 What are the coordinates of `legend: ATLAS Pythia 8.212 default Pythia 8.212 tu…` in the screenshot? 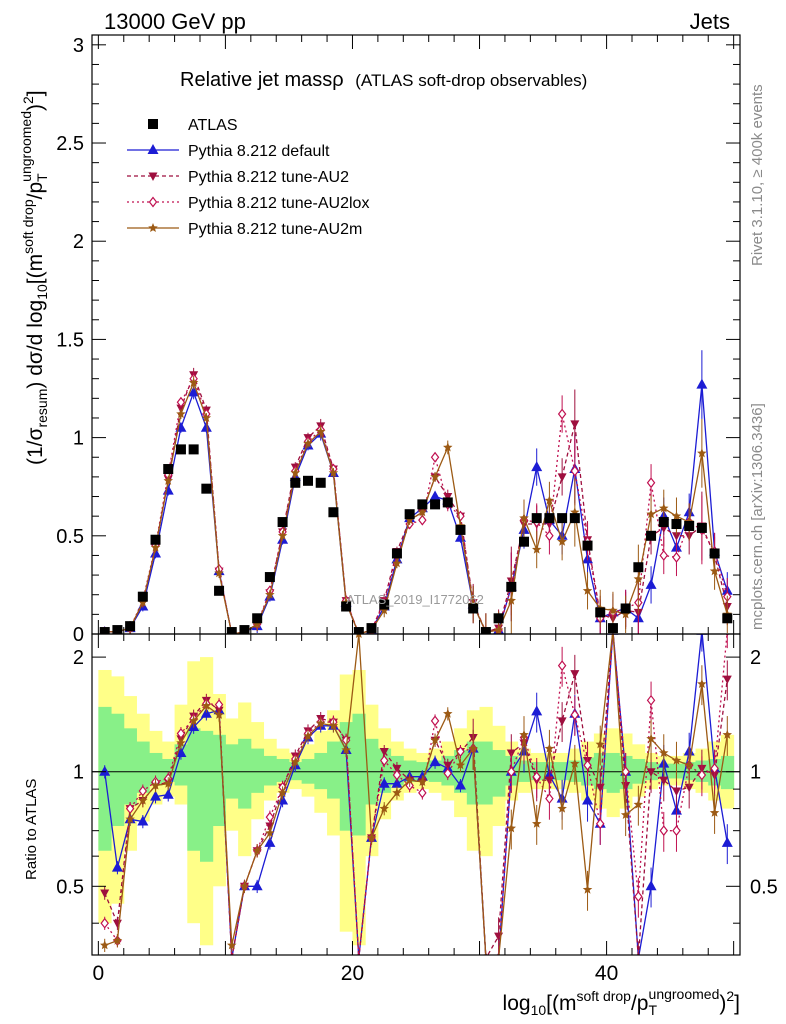 It's located at (248, 177).